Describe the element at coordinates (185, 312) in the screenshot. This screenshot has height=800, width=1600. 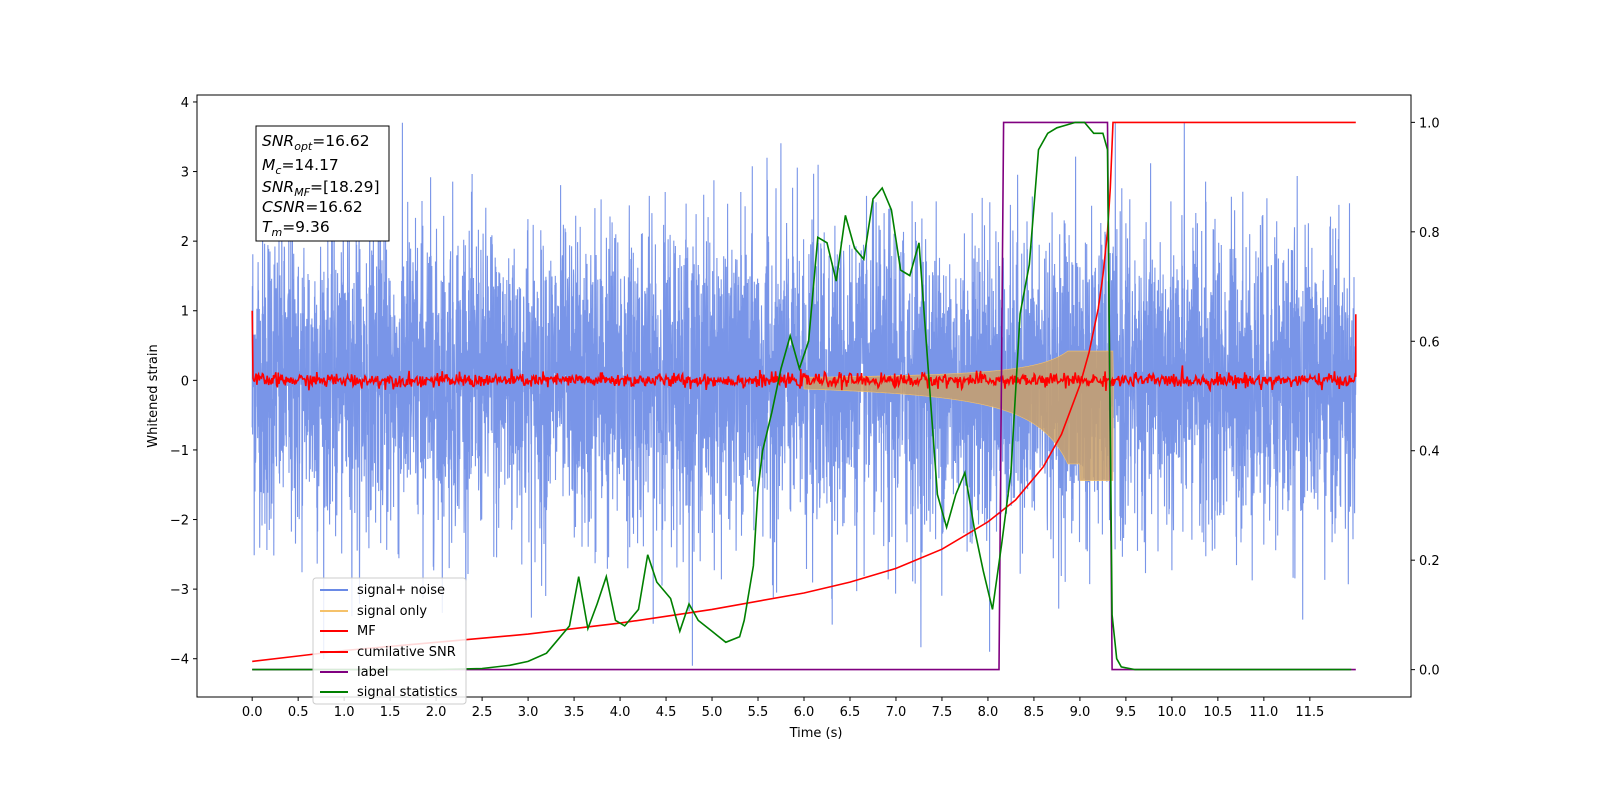
I see `y-tick-label-1: 1` at that location.